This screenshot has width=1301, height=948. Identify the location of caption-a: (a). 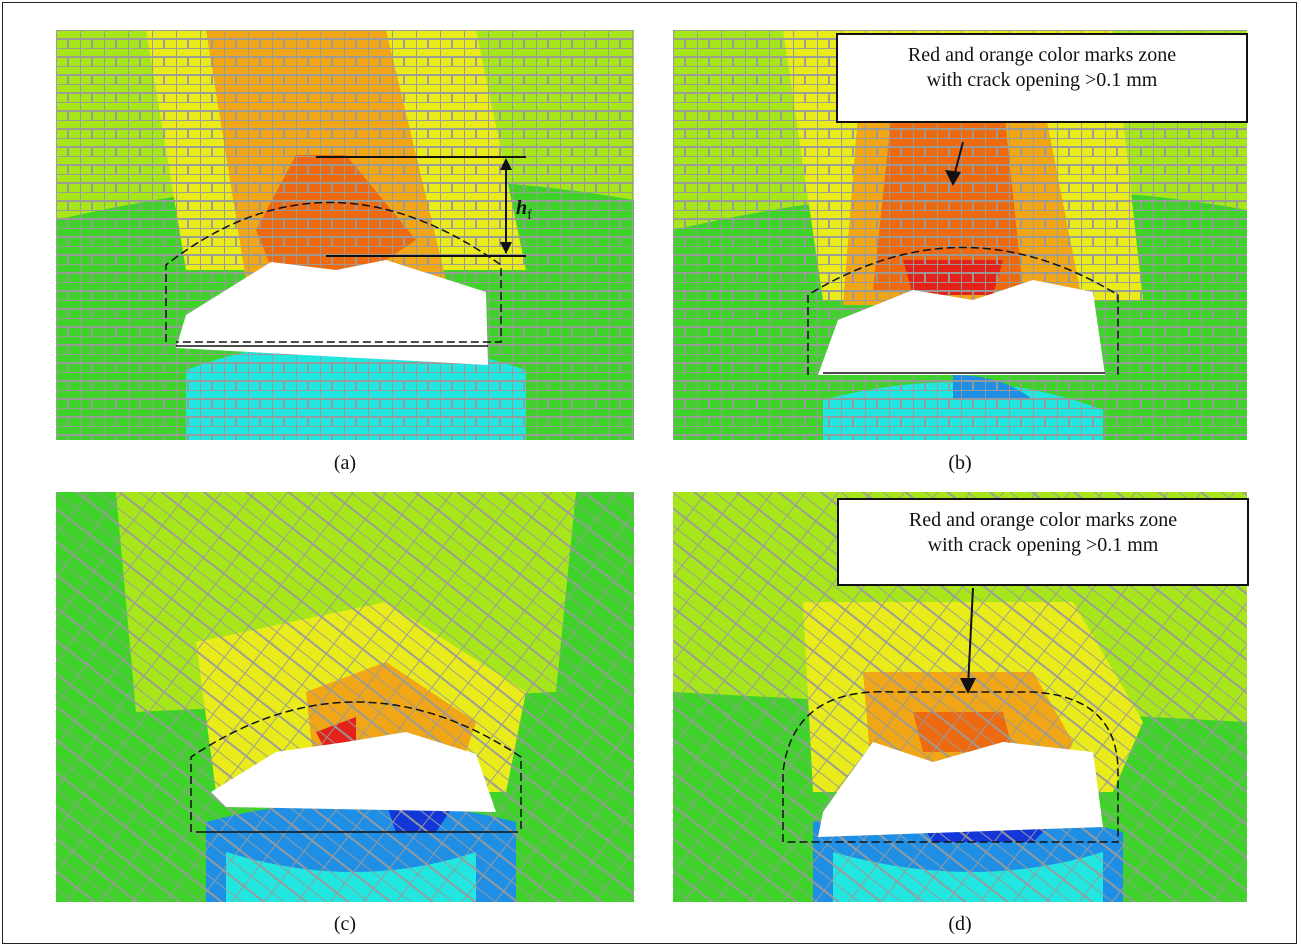
(345, 463).